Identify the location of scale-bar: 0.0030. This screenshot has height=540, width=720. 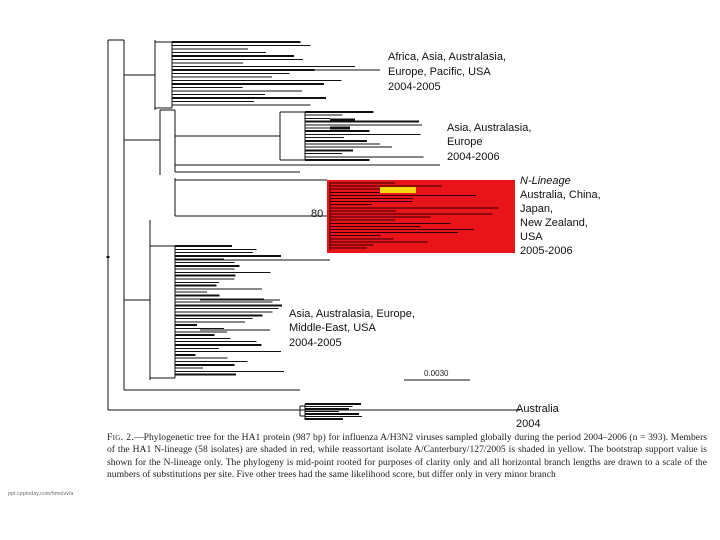
(437, 375).